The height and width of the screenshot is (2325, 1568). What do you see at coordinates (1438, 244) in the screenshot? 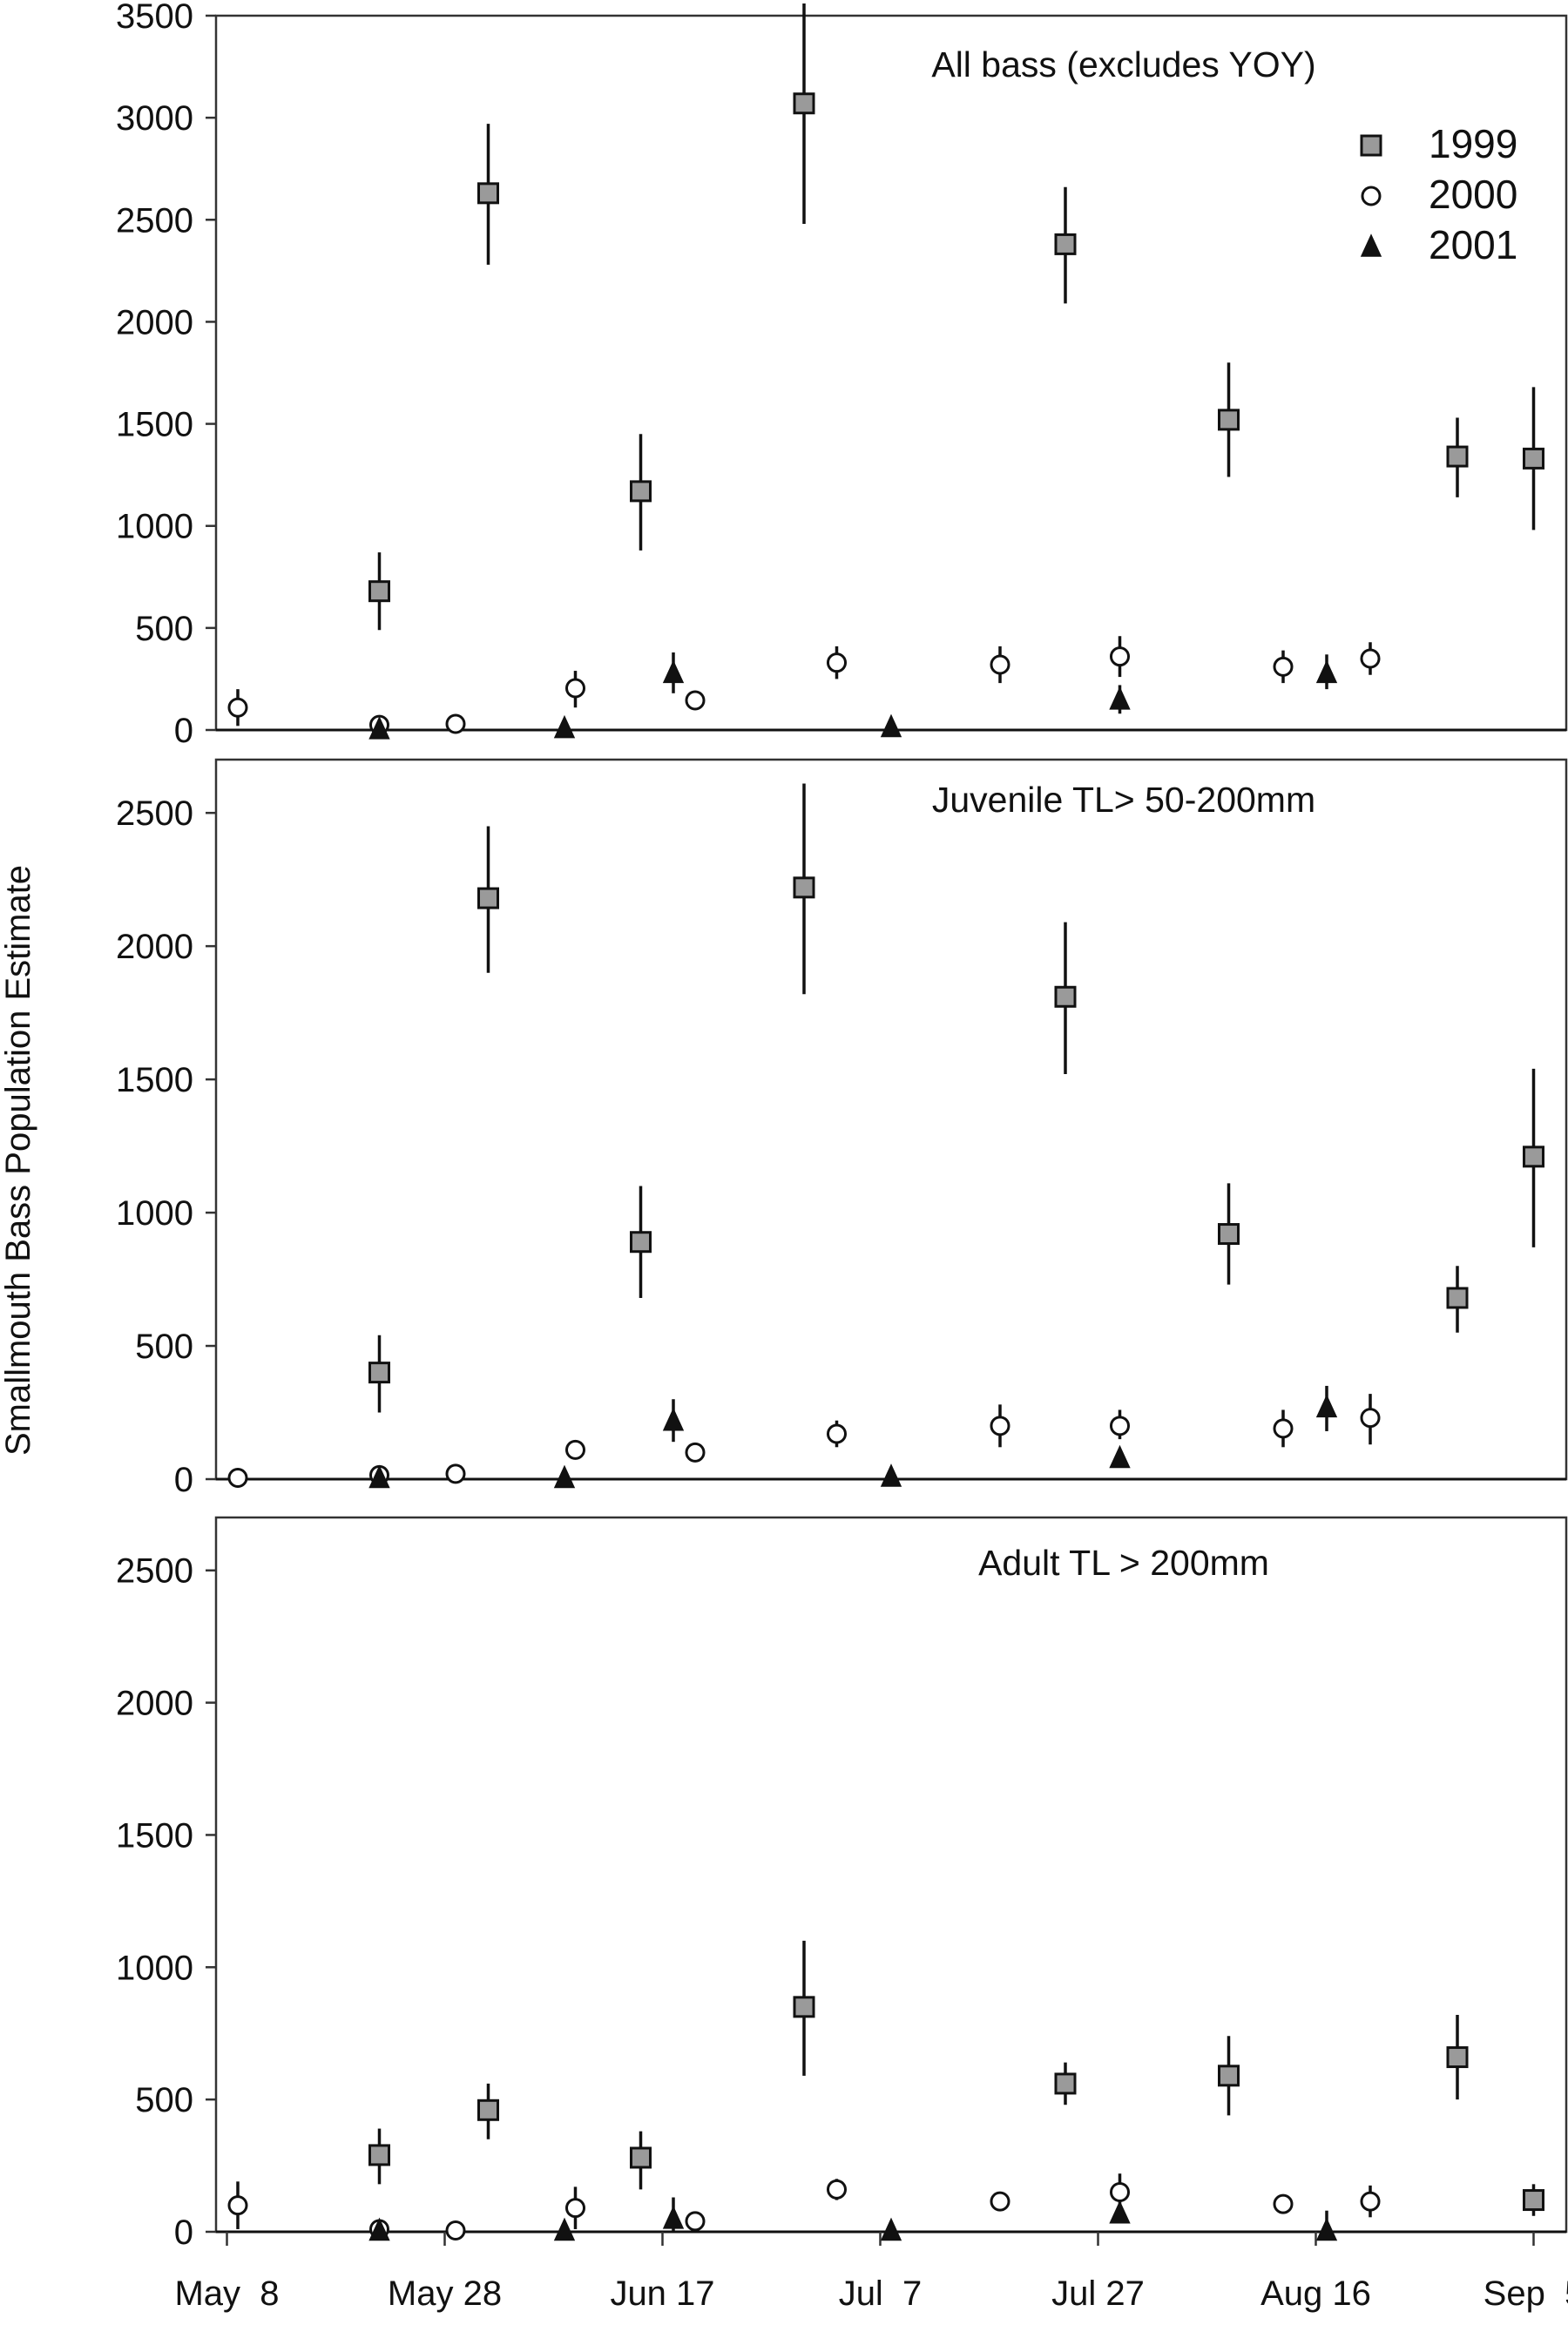
I see `legend-entry-2001: 2001` at bounding box center [1438, 244].